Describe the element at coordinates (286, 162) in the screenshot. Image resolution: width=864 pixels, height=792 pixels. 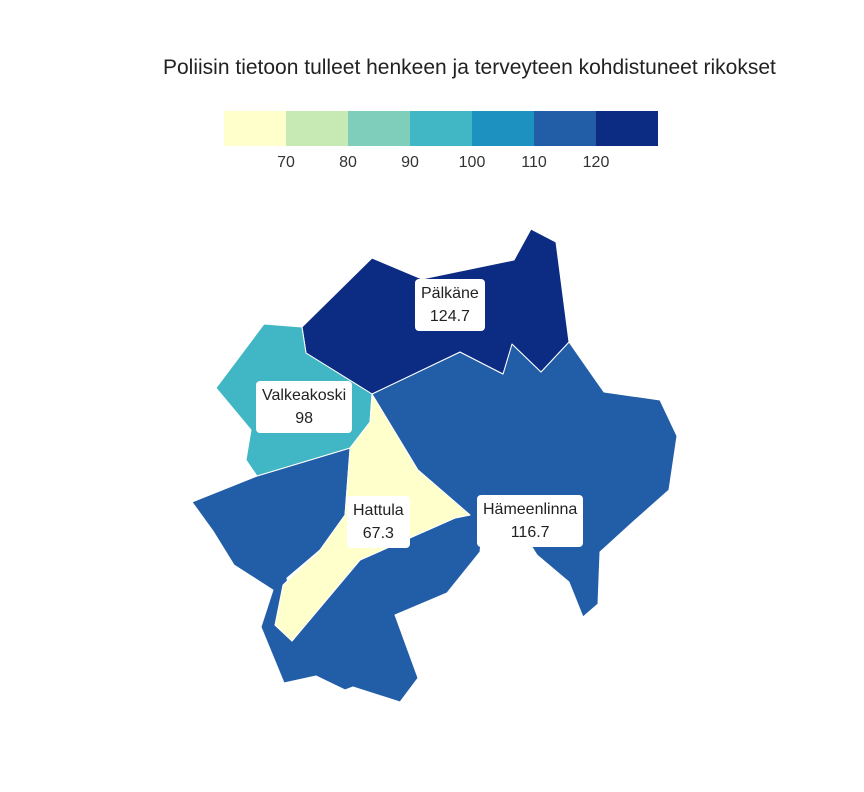
I see `legend-tick-70: 70` at that location.